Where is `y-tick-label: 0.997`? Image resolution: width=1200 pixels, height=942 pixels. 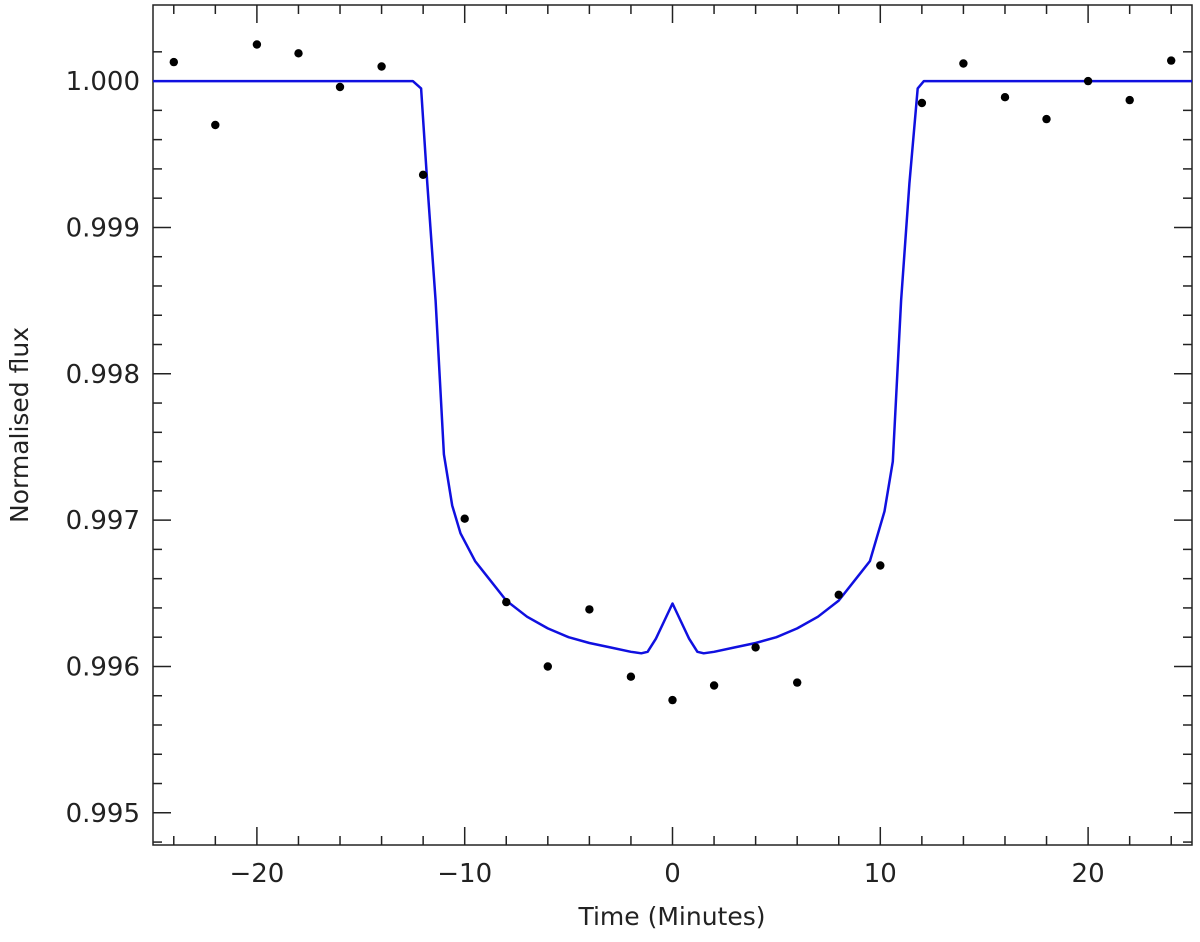 y-tick-label: 0.997 is located at coordinates (103, 521).